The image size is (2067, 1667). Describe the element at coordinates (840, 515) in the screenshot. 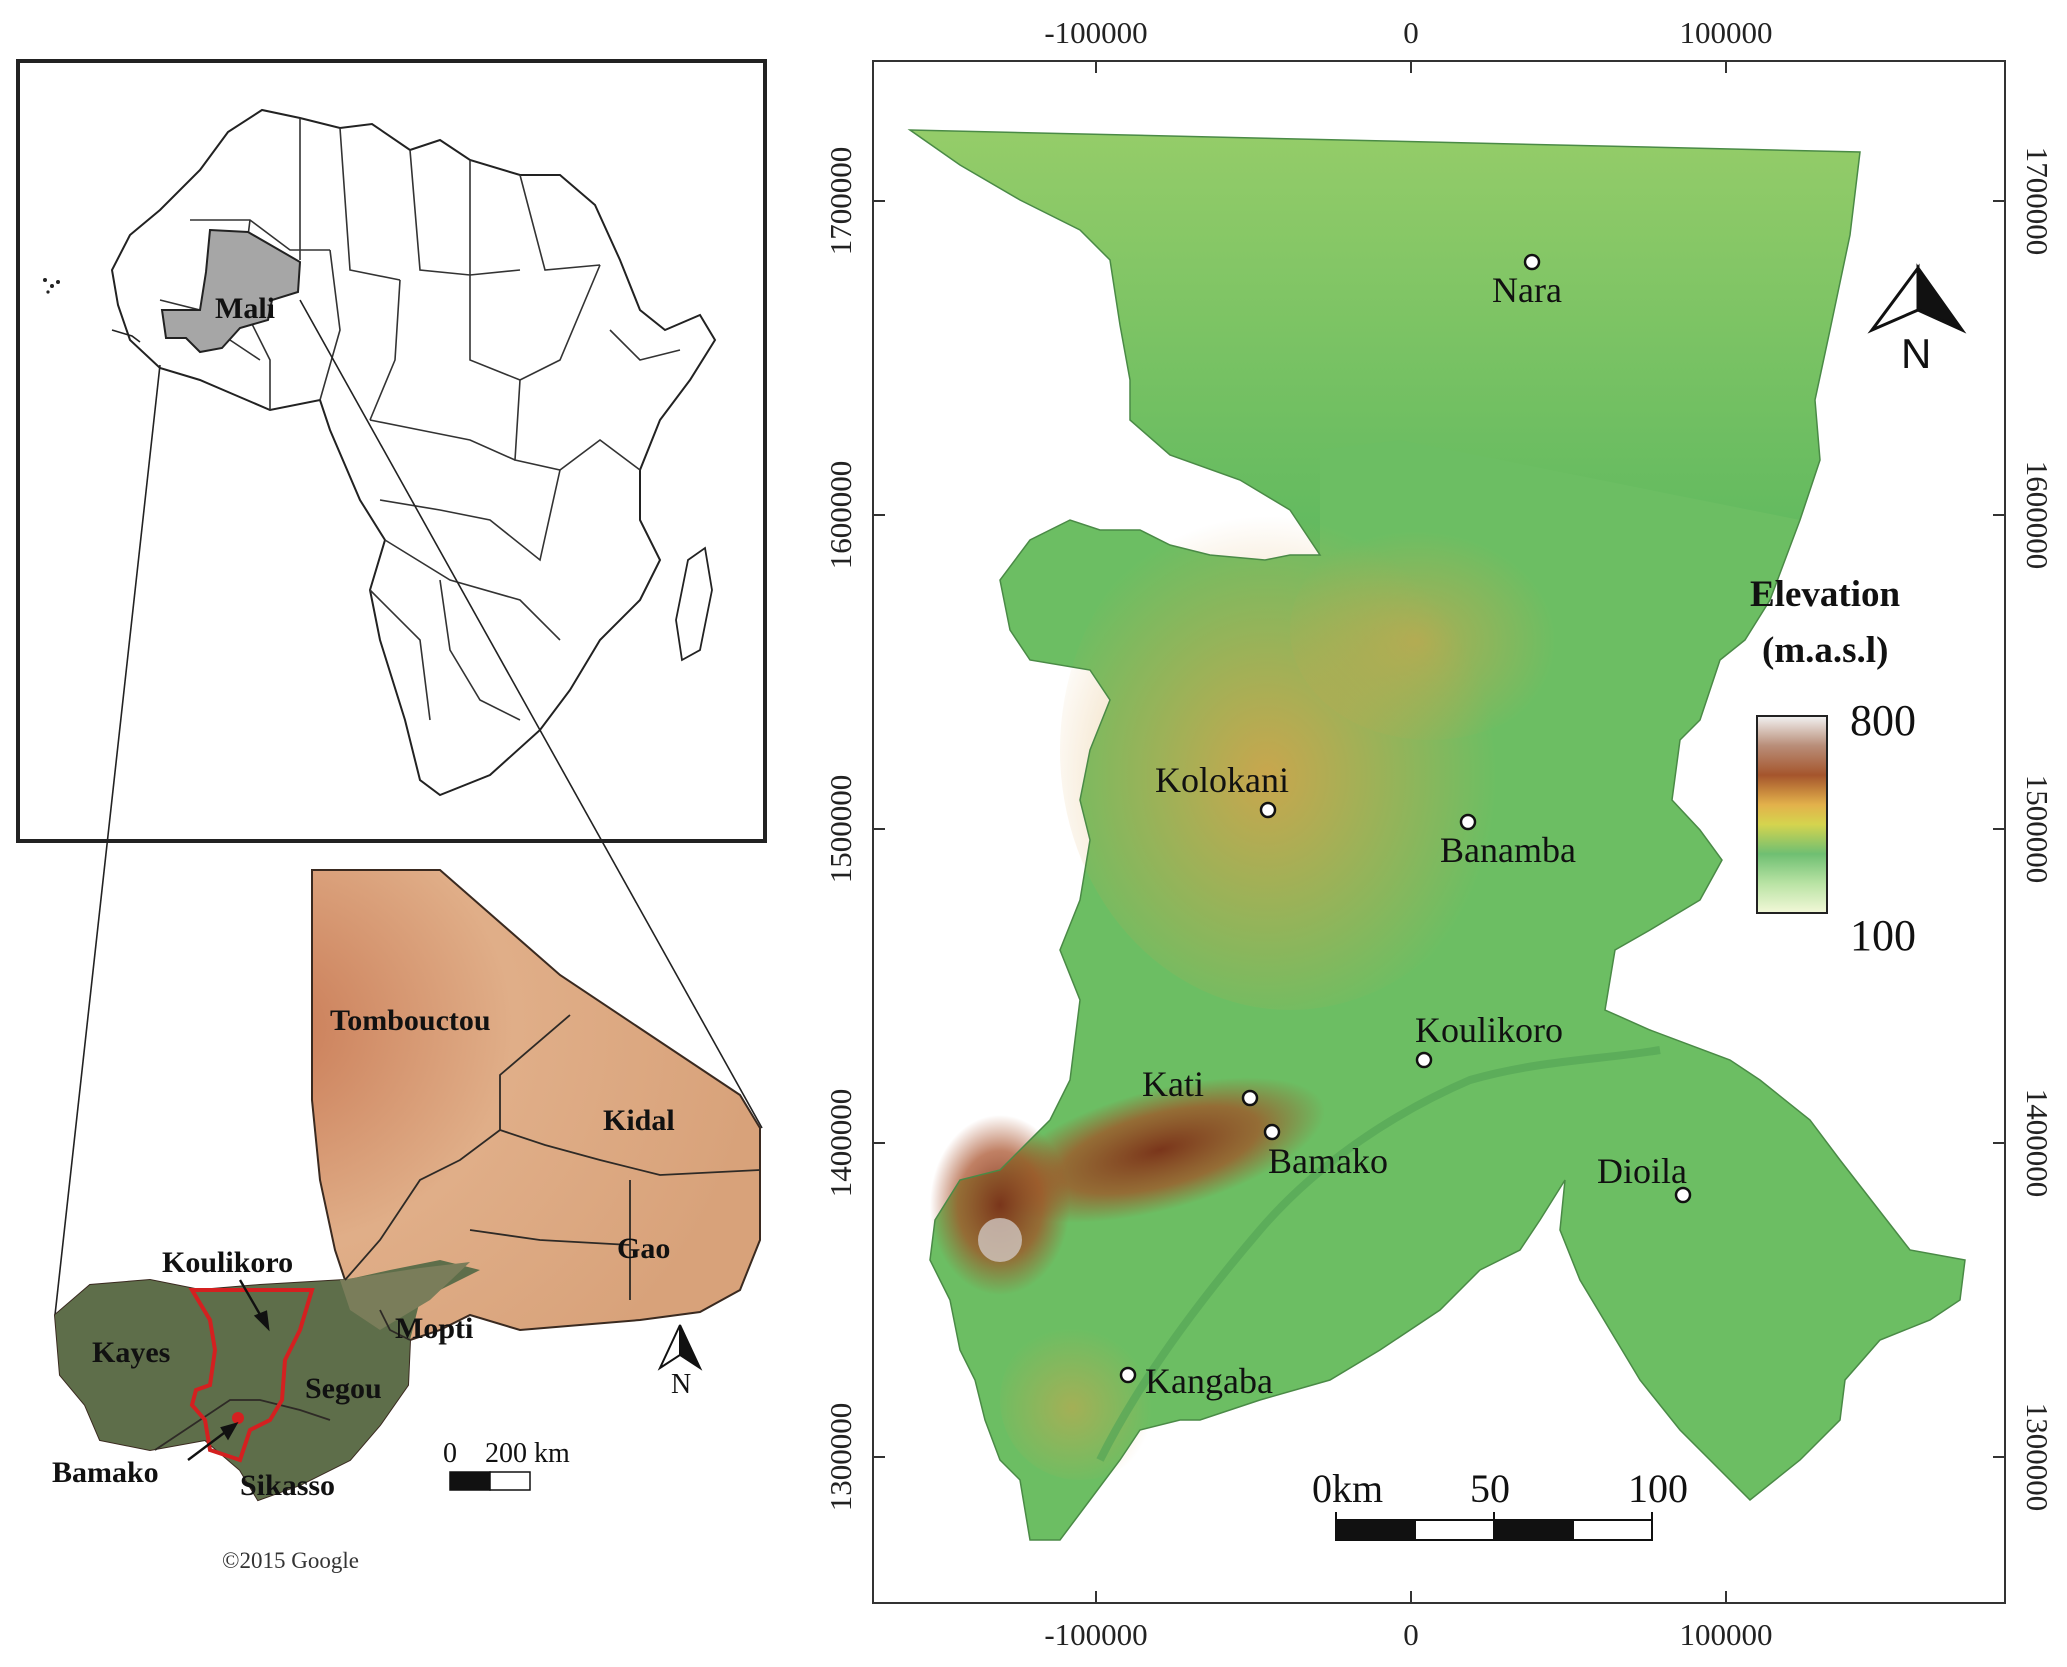

I see `y-tick-left-1: 1600000` at that location.